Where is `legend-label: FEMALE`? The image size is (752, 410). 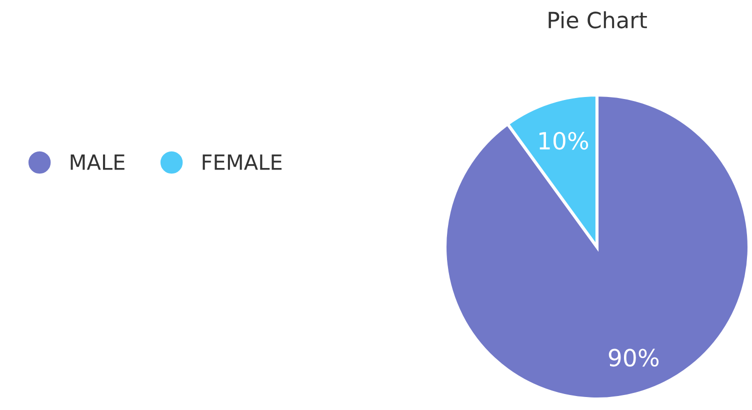
legend-label: FEMALE is located at coordinates (242, 162).